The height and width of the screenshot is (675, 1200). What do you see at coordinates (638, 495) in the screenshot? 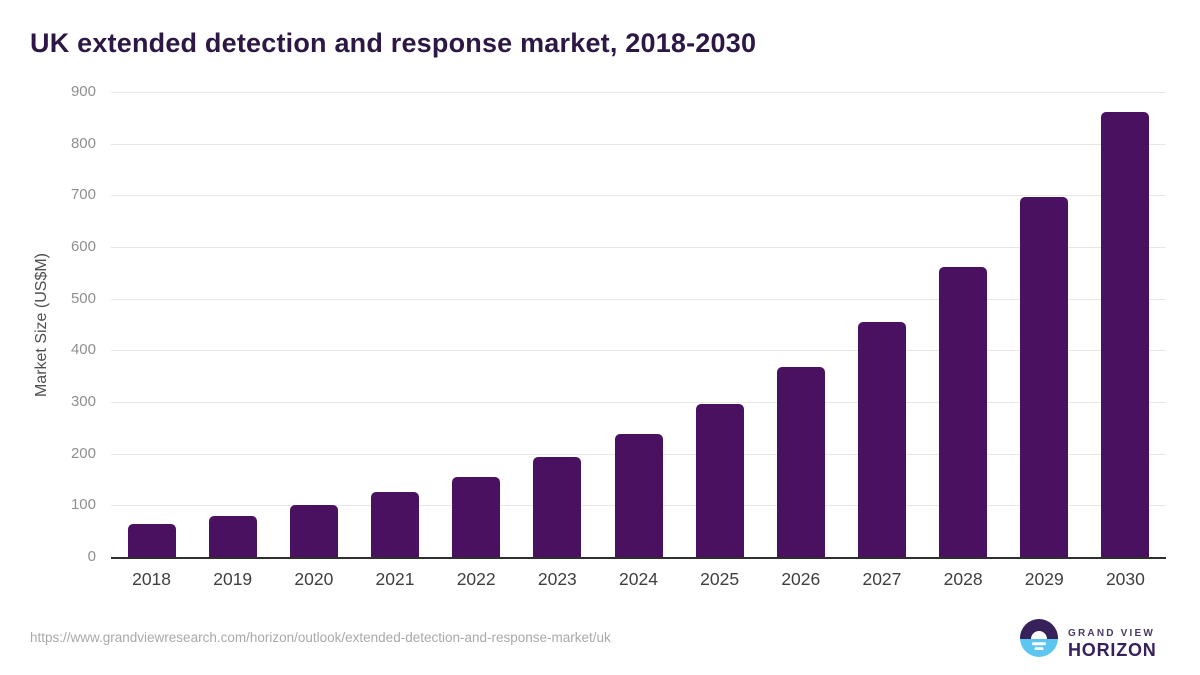
I see `bar-2024` at bounding box center [638, 495].